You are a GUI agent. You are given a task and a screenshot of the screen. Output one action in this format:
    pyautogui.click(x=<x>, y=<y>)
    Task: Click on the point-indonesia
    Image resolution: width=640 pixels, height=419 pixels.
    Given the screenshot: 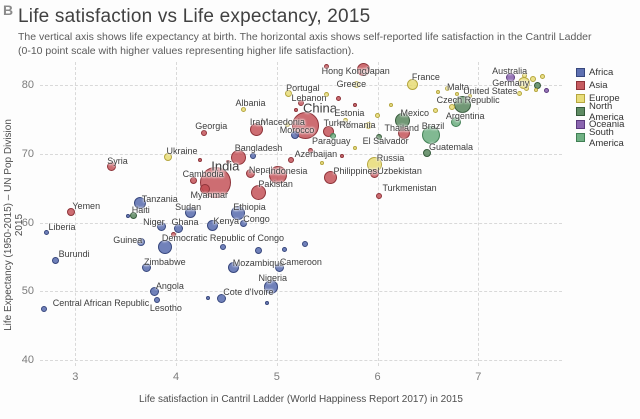 What is the action you would take?
    pyautogui.click(x=277, y=175)
    